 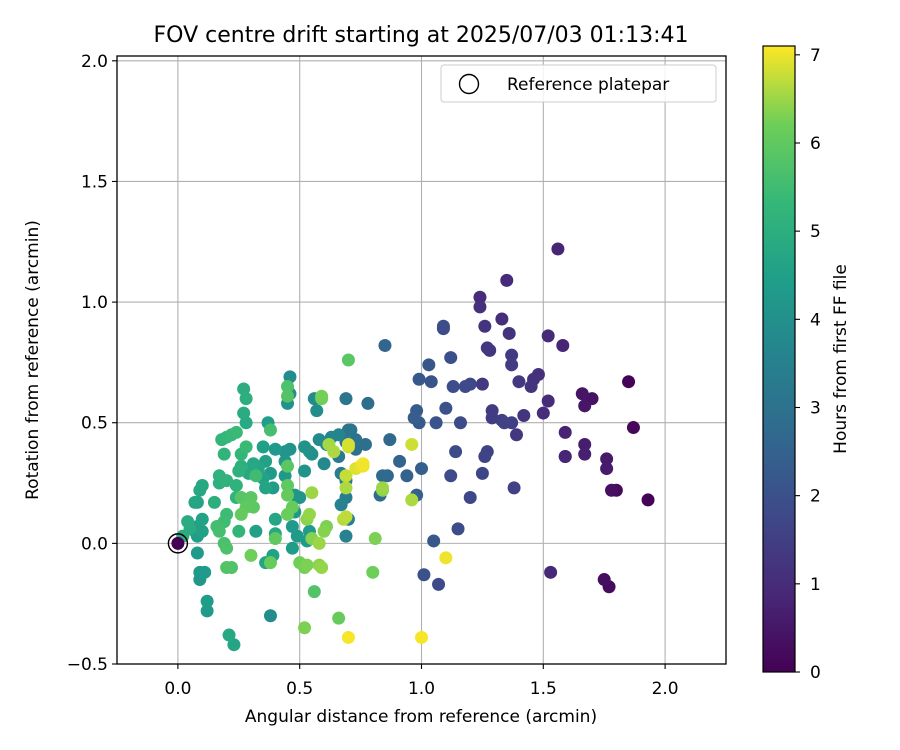 What do you see at coordinates (421, 717) in the screenshot?
I see `x-axis-label: Angular distance from reference (arcmin)` at bounding box center [421, 717].